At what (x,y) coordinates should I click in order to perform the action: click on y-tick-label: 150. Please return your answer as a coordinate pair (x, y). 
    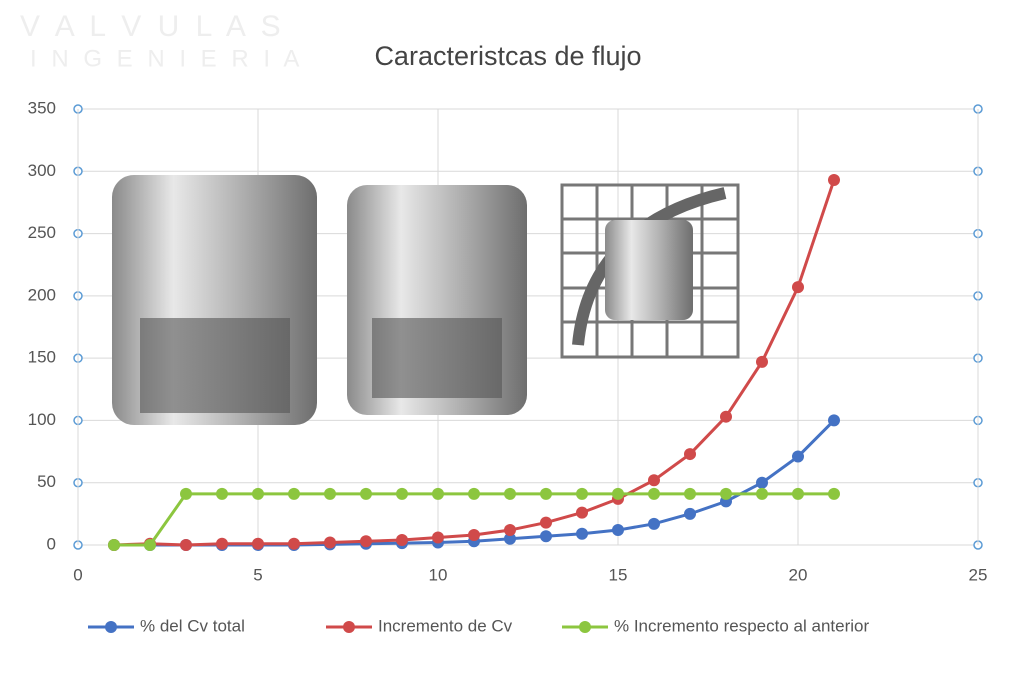
    Looking at the image, I should click on (42, 357).